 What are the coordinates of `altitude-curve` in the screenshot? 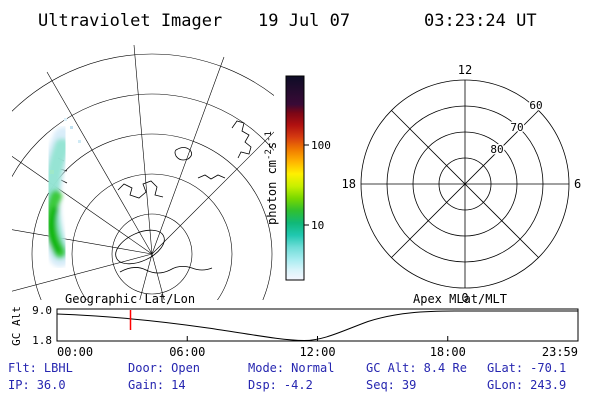 It's located at (317, 326).